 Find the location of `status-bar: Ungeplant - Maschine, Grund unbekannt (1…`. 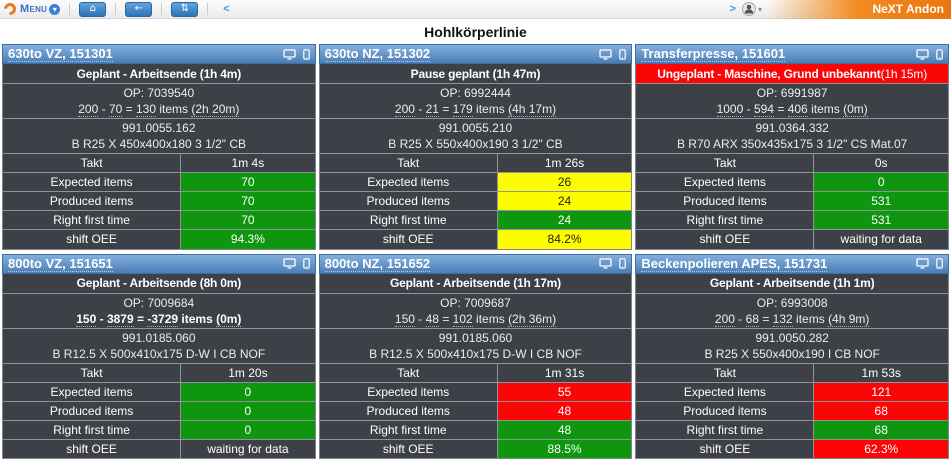

status-bar: Ungeplant - Maschine, Grund unbekannt (1… is located at coordinates (792, 74).